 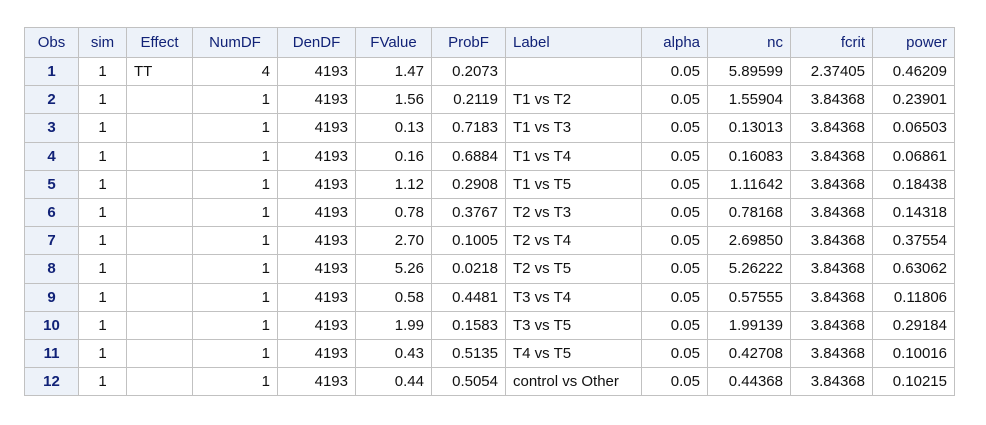 I want to click on cell-nc: 0.78168, so click(x=749, y=212).